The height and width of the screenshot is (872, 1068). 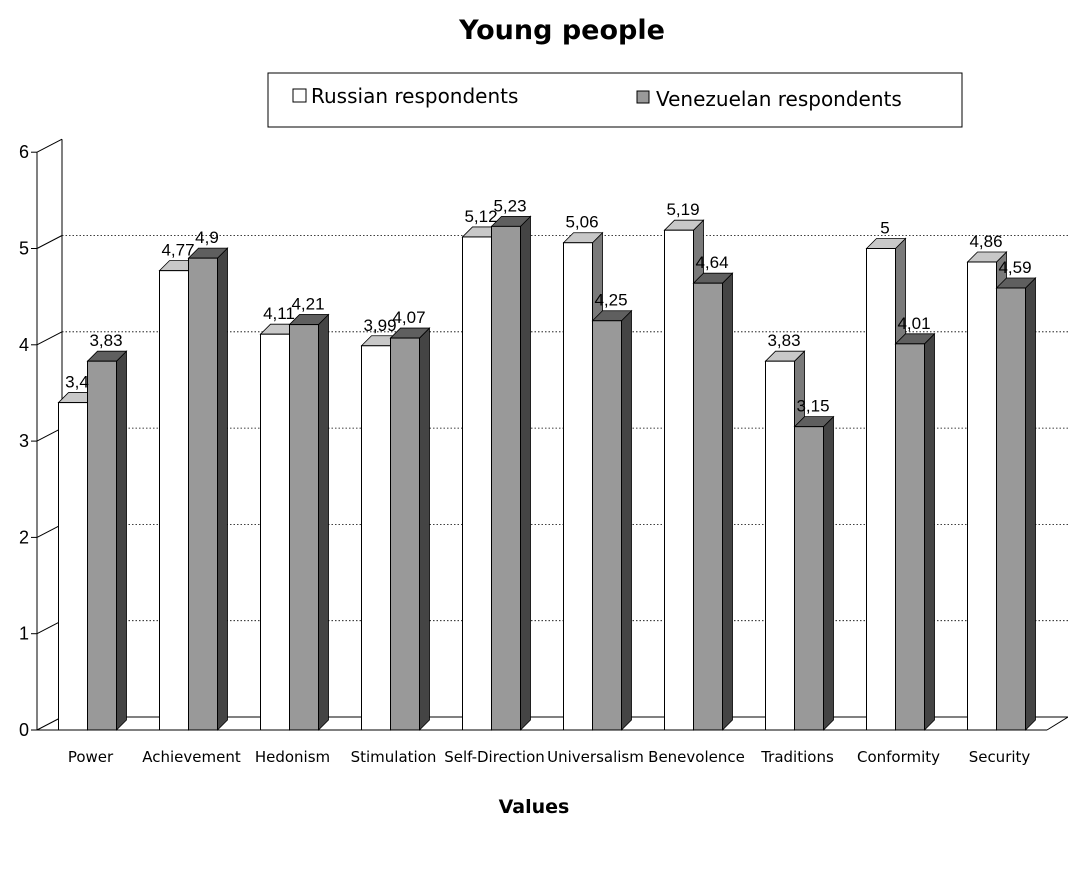 I want to click on category-label: Power, so click(x=91, y=757).